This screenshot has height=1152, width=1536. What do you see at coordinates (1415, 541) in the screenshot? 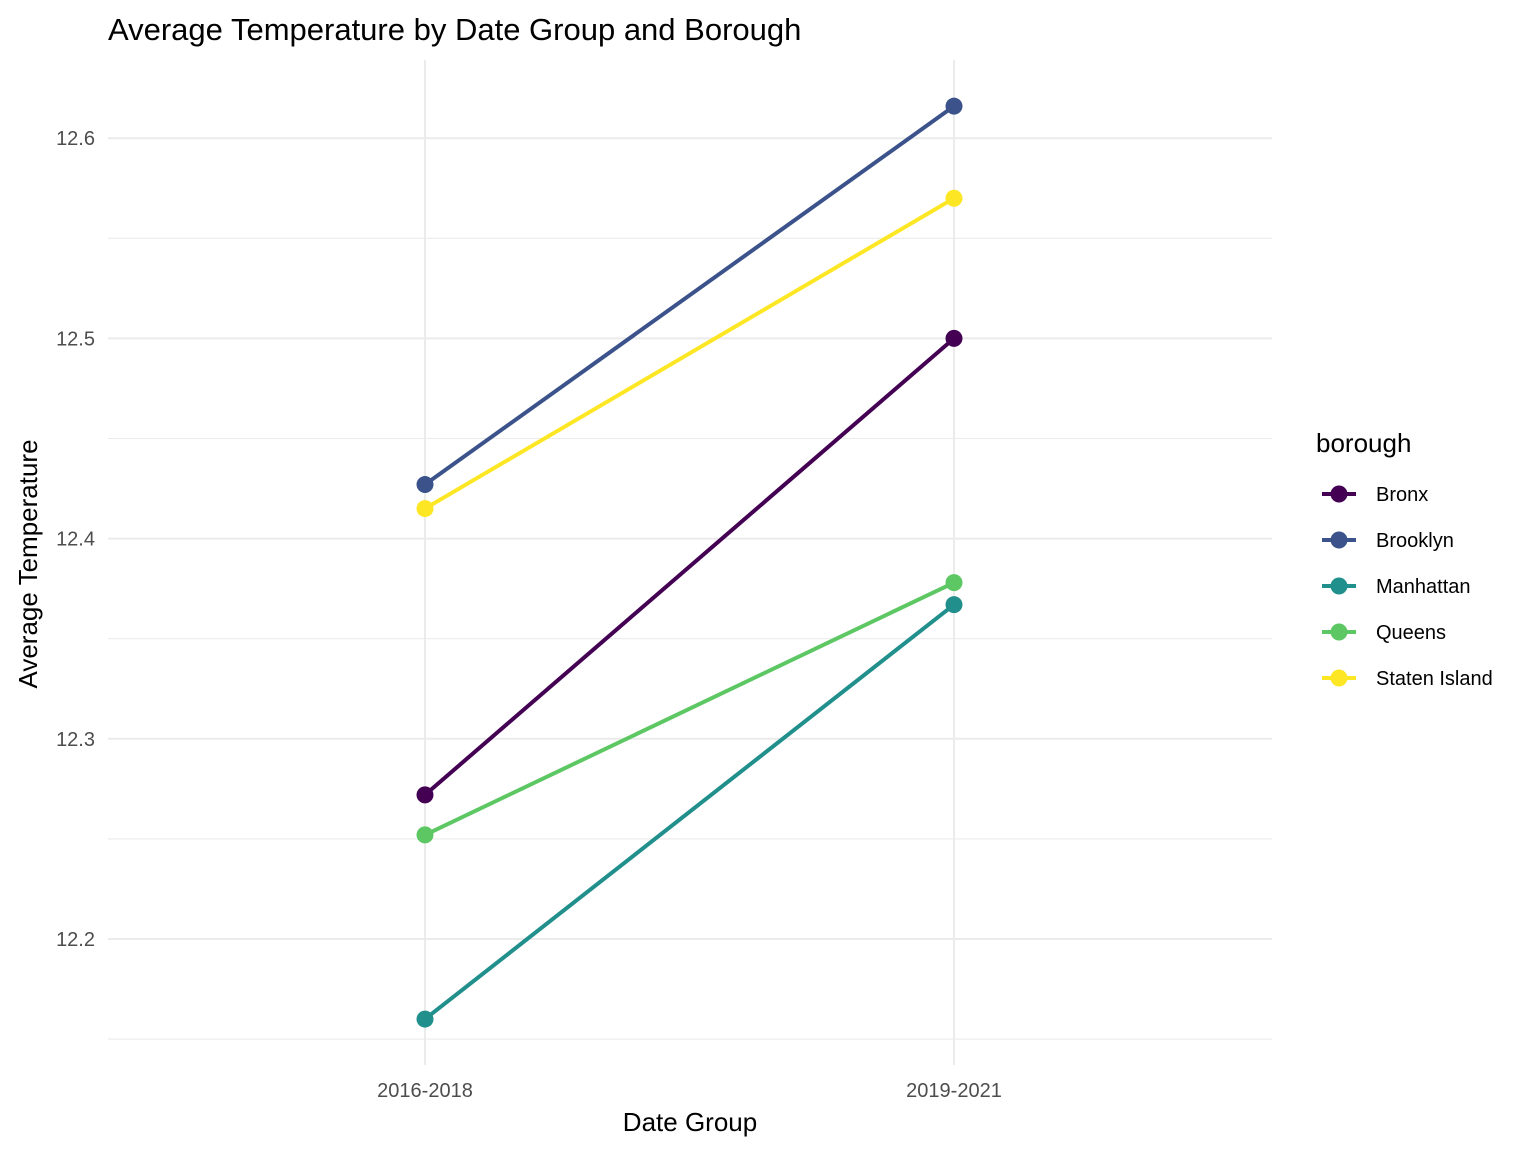
I see `legend-label: Brooklyn` at bounding box center [1415, 541].